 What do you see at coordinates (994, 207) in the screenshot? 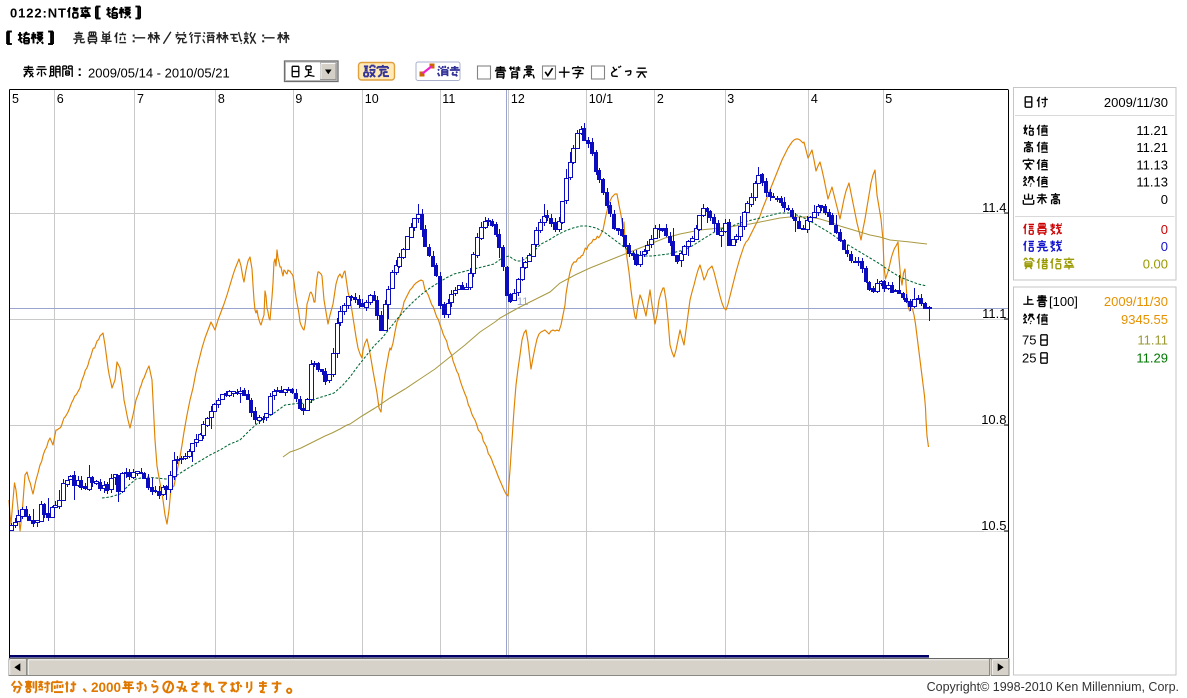
I see `svg-text: 11.4` at bounding box center [994, 207].